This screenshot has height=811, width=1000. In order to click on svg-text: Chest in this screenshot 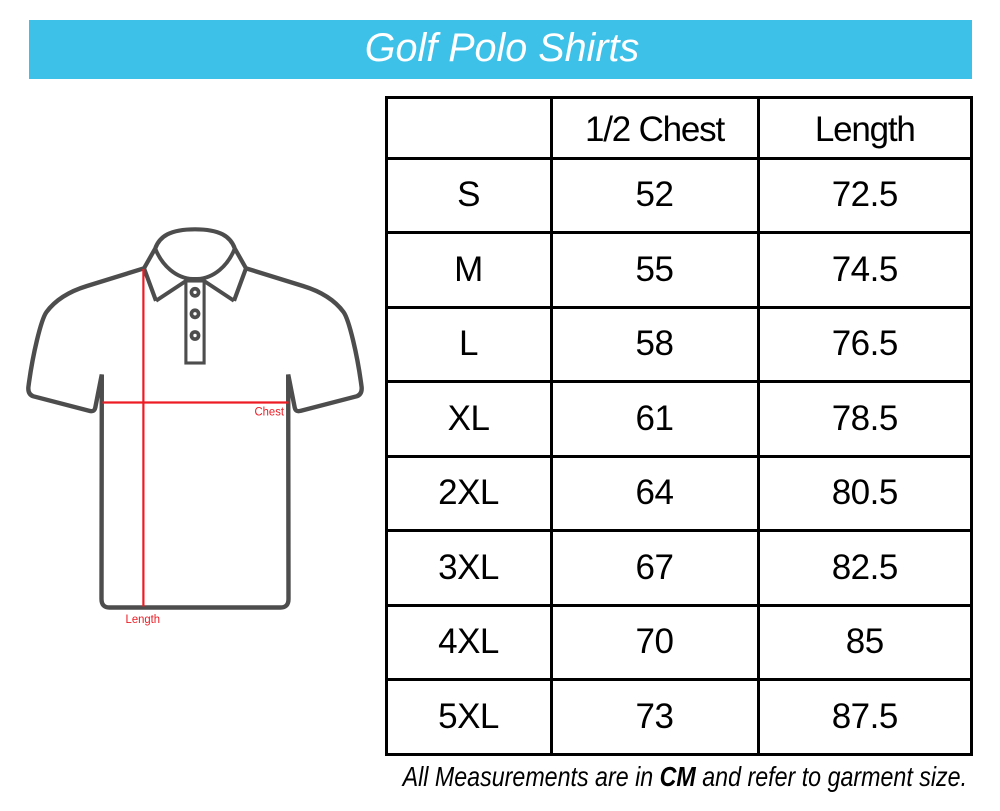, I will do `click(270, 412)`.